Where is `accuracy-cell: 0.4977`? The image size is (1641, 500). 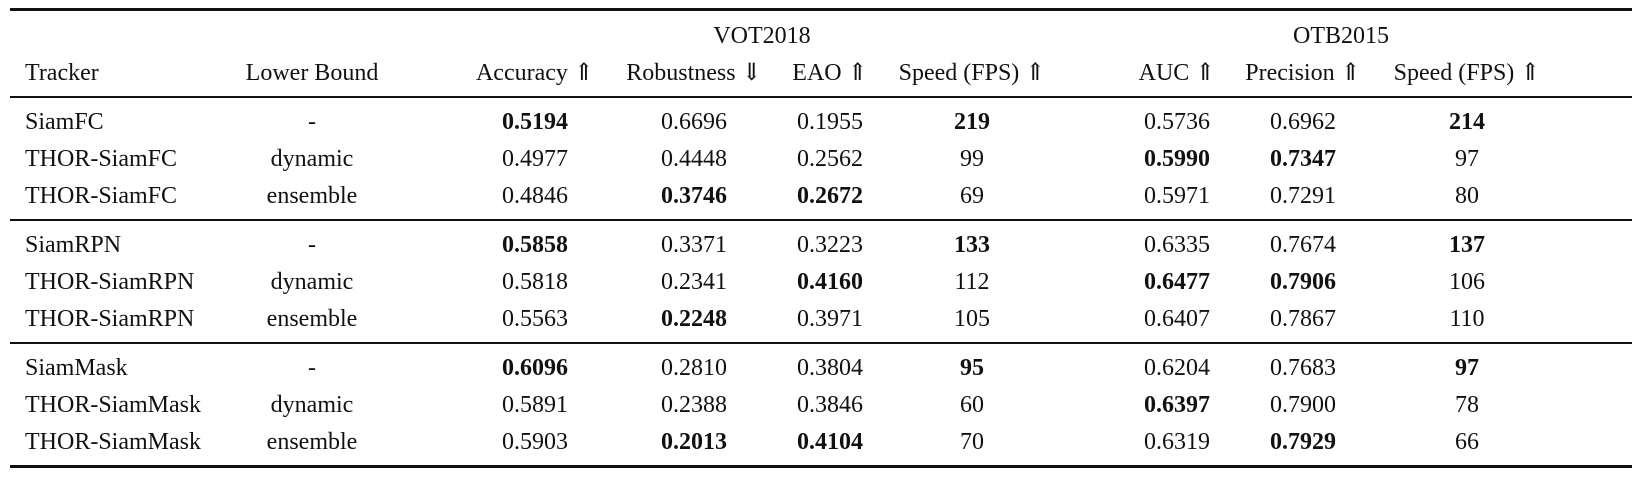
accuracy-cell: 0.4977 is located at coordinates (535, 159).